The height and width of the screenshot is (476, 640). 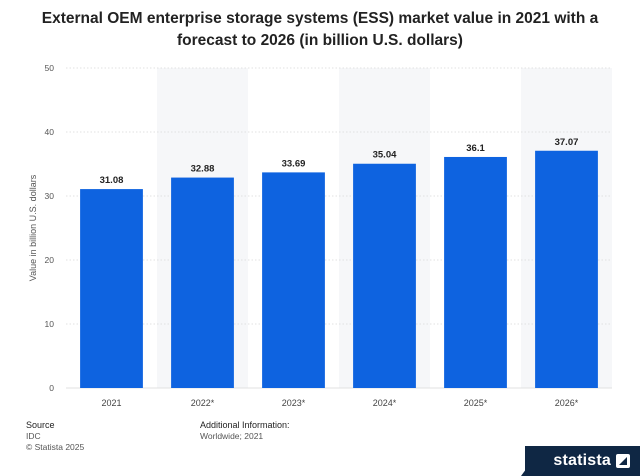 What do you see at coordinates (112, 180) in the screenshot?
I see `bar-value-label: 31.08` at bounding box center [112, 180].